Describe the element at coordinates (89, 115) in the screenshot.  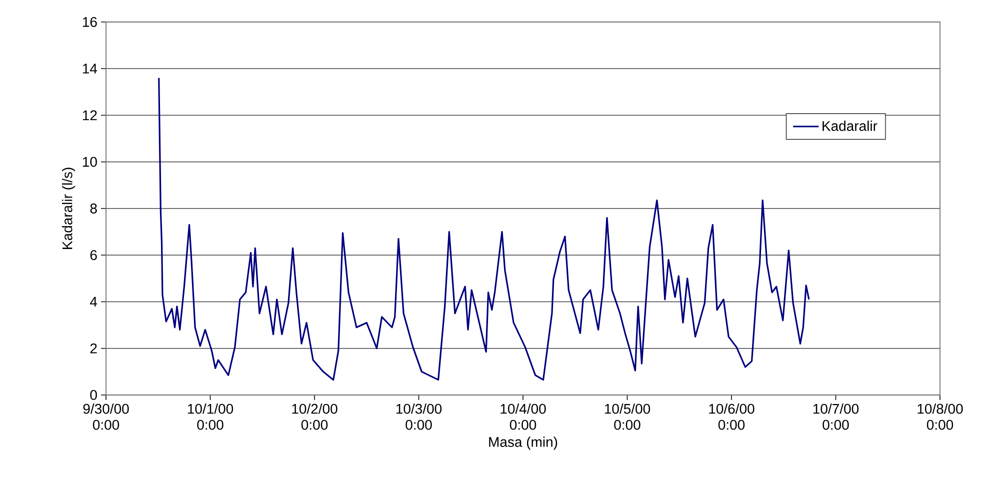
I see `y-tick-label: 12` at that location.